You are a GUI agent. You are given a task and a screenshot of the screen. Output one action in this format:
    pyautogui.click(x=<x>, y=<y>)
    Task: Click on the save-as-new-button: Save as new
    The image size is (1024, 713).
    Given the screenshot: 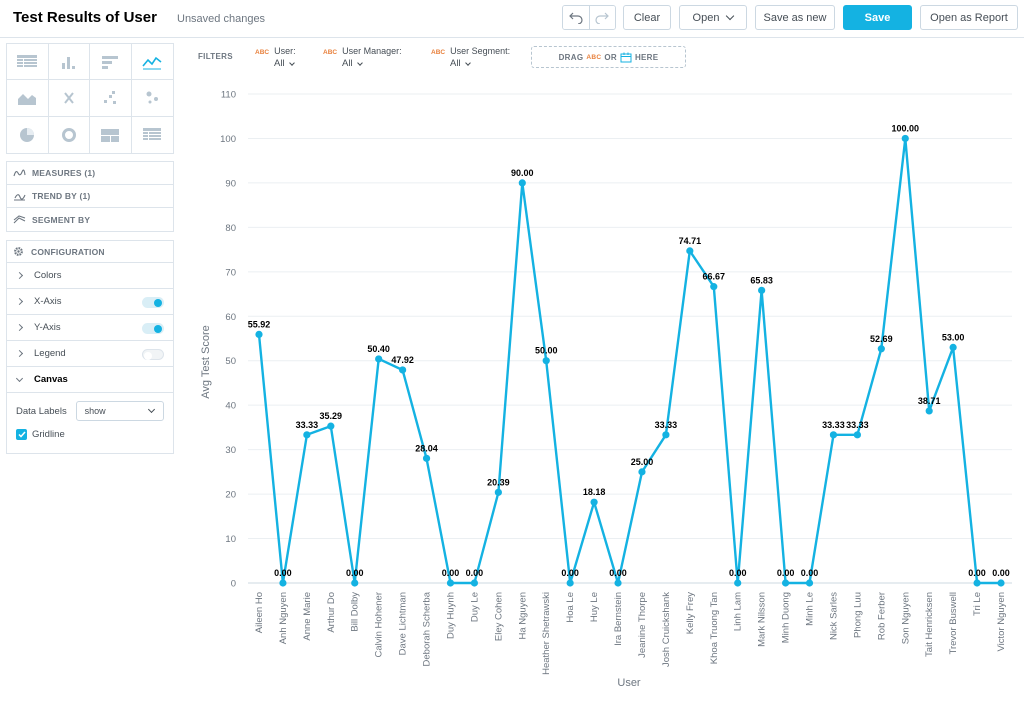 What is the action you would take?
    pyautogui.click(x=795, y=17)
    